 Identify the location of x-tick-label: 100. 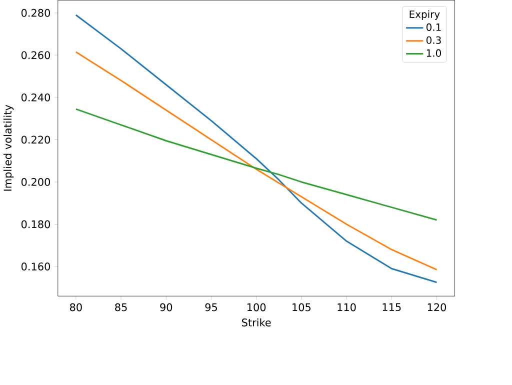
(256, 307).